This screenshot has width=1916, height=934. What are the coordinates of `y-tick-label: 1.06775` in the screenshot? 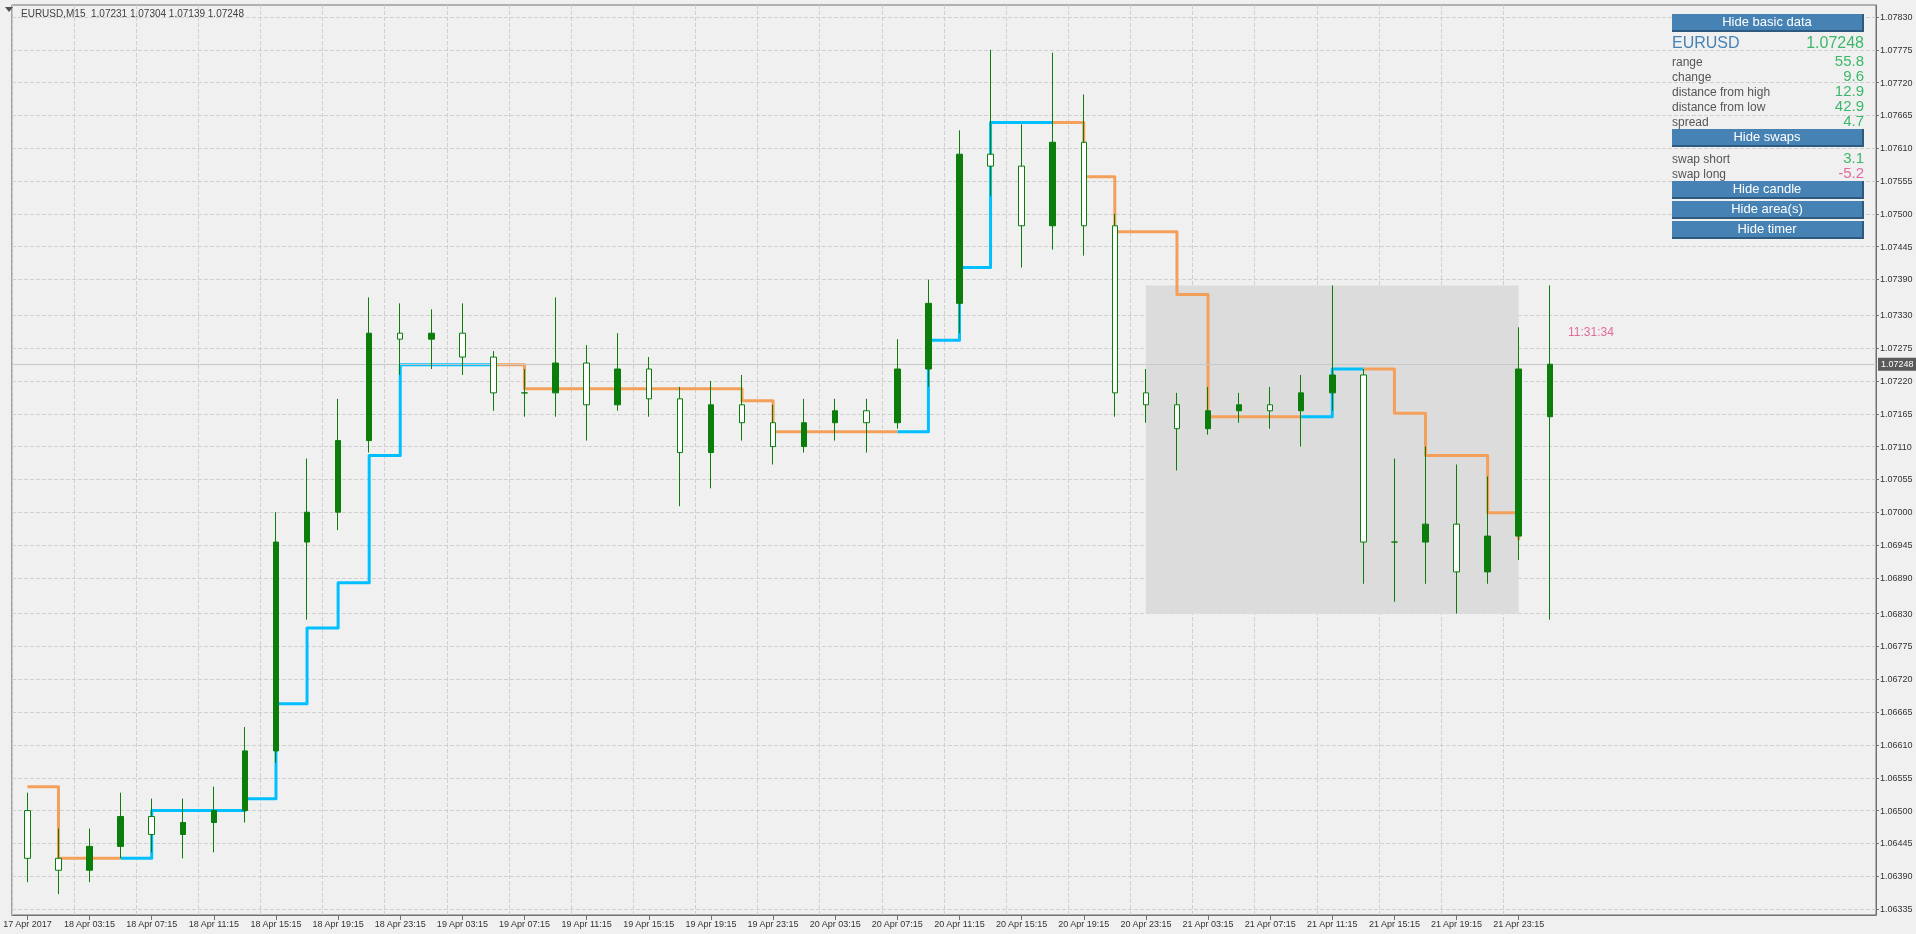 It's located at (1896, 646).